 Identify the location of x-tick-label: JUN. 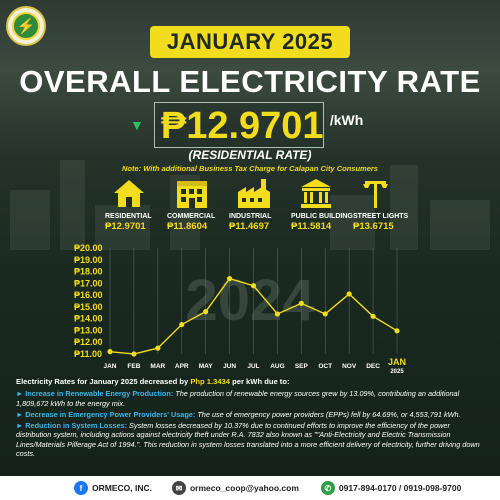
(229, 366).